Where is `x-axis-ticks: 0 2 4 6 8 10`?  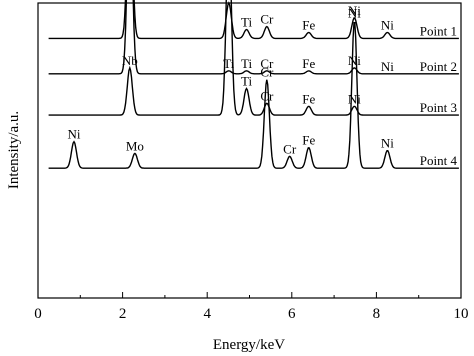 x-axis-ticks: 0 2 4 6 8 10 is located at coordinates (251, 307).